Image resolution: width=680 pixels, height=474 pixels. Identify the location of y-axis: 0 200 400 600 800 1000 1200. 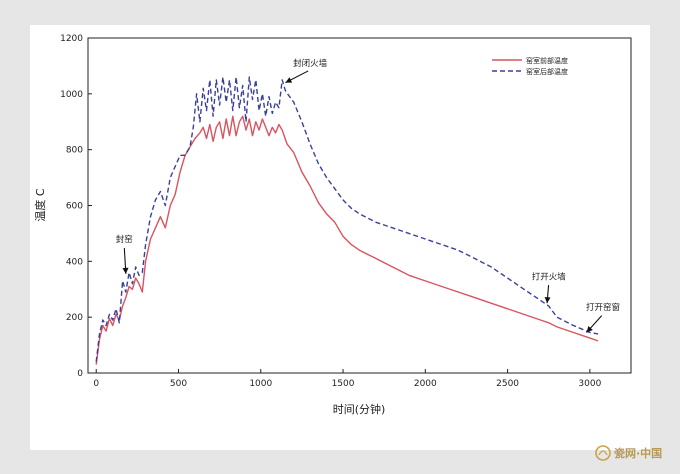
(76, 206).